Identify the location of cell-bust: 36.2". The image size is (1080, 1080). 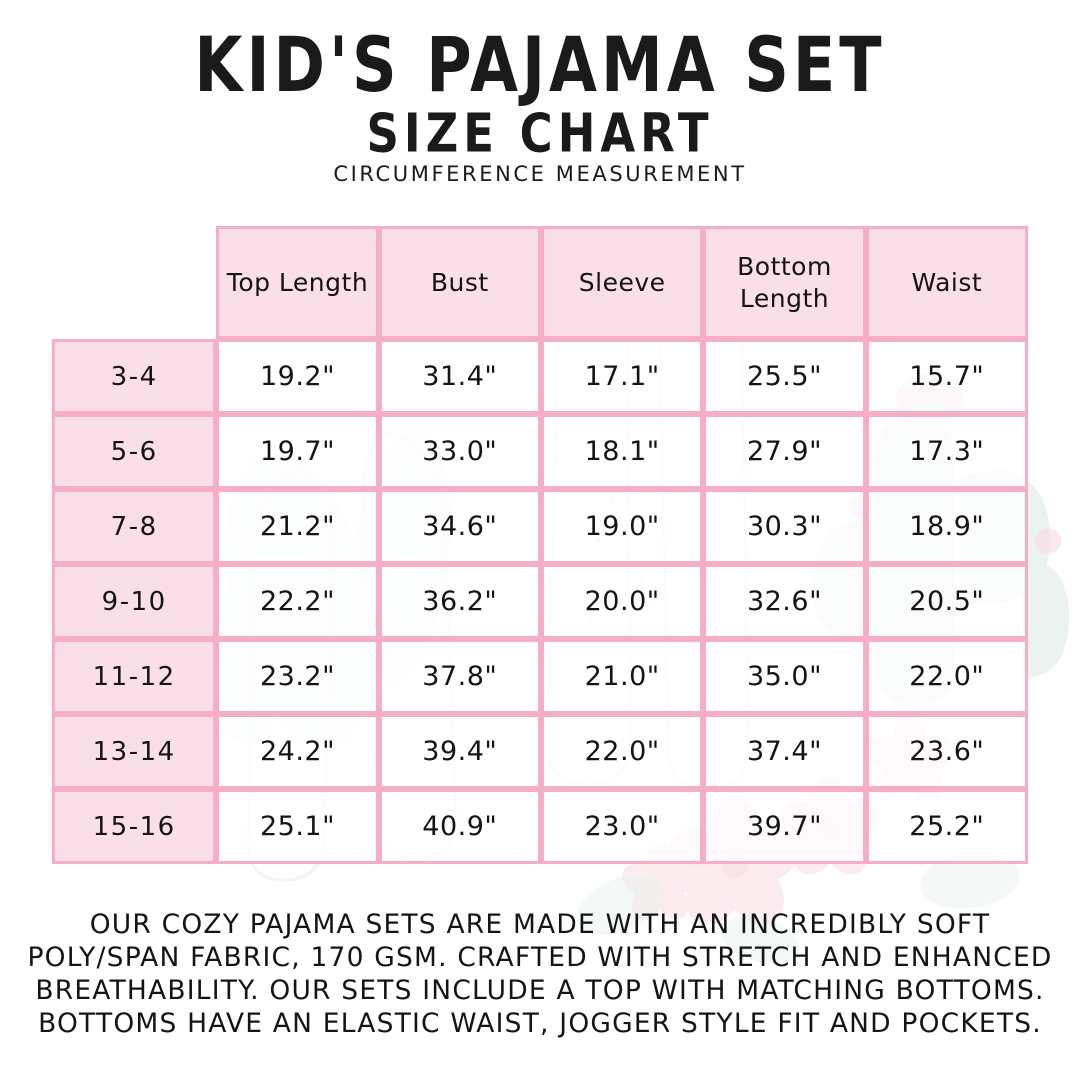
(459, 601).